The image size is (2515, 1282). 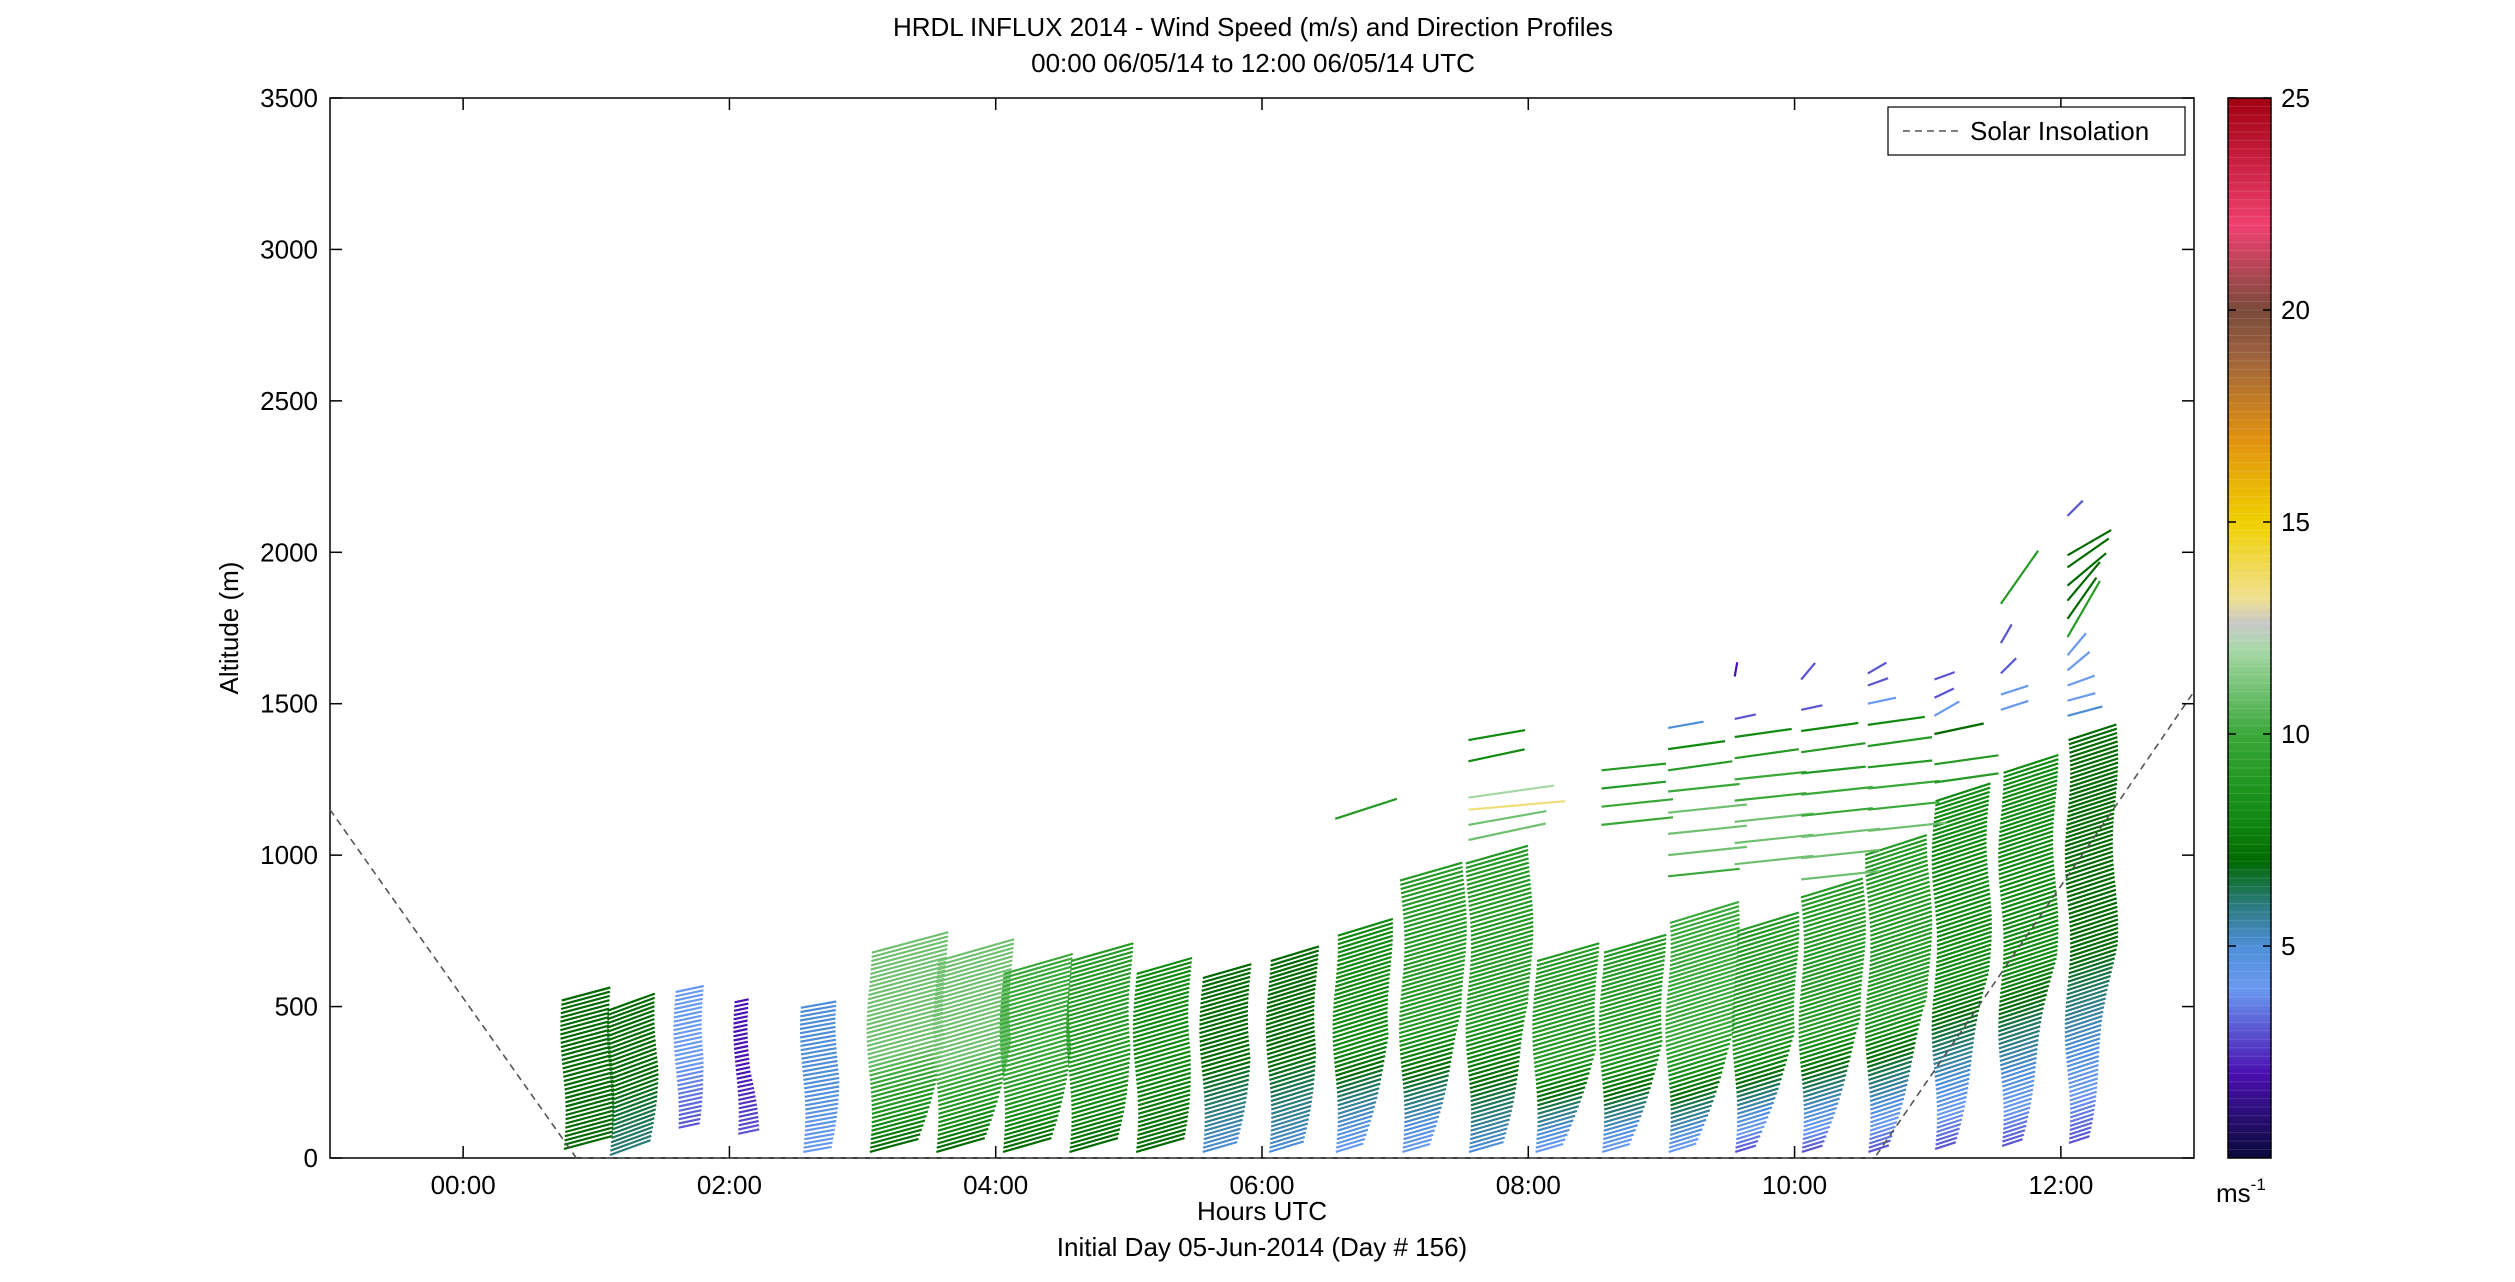 I want to click on x-tick-label: 12:00, so click(x=2060, y=1185).